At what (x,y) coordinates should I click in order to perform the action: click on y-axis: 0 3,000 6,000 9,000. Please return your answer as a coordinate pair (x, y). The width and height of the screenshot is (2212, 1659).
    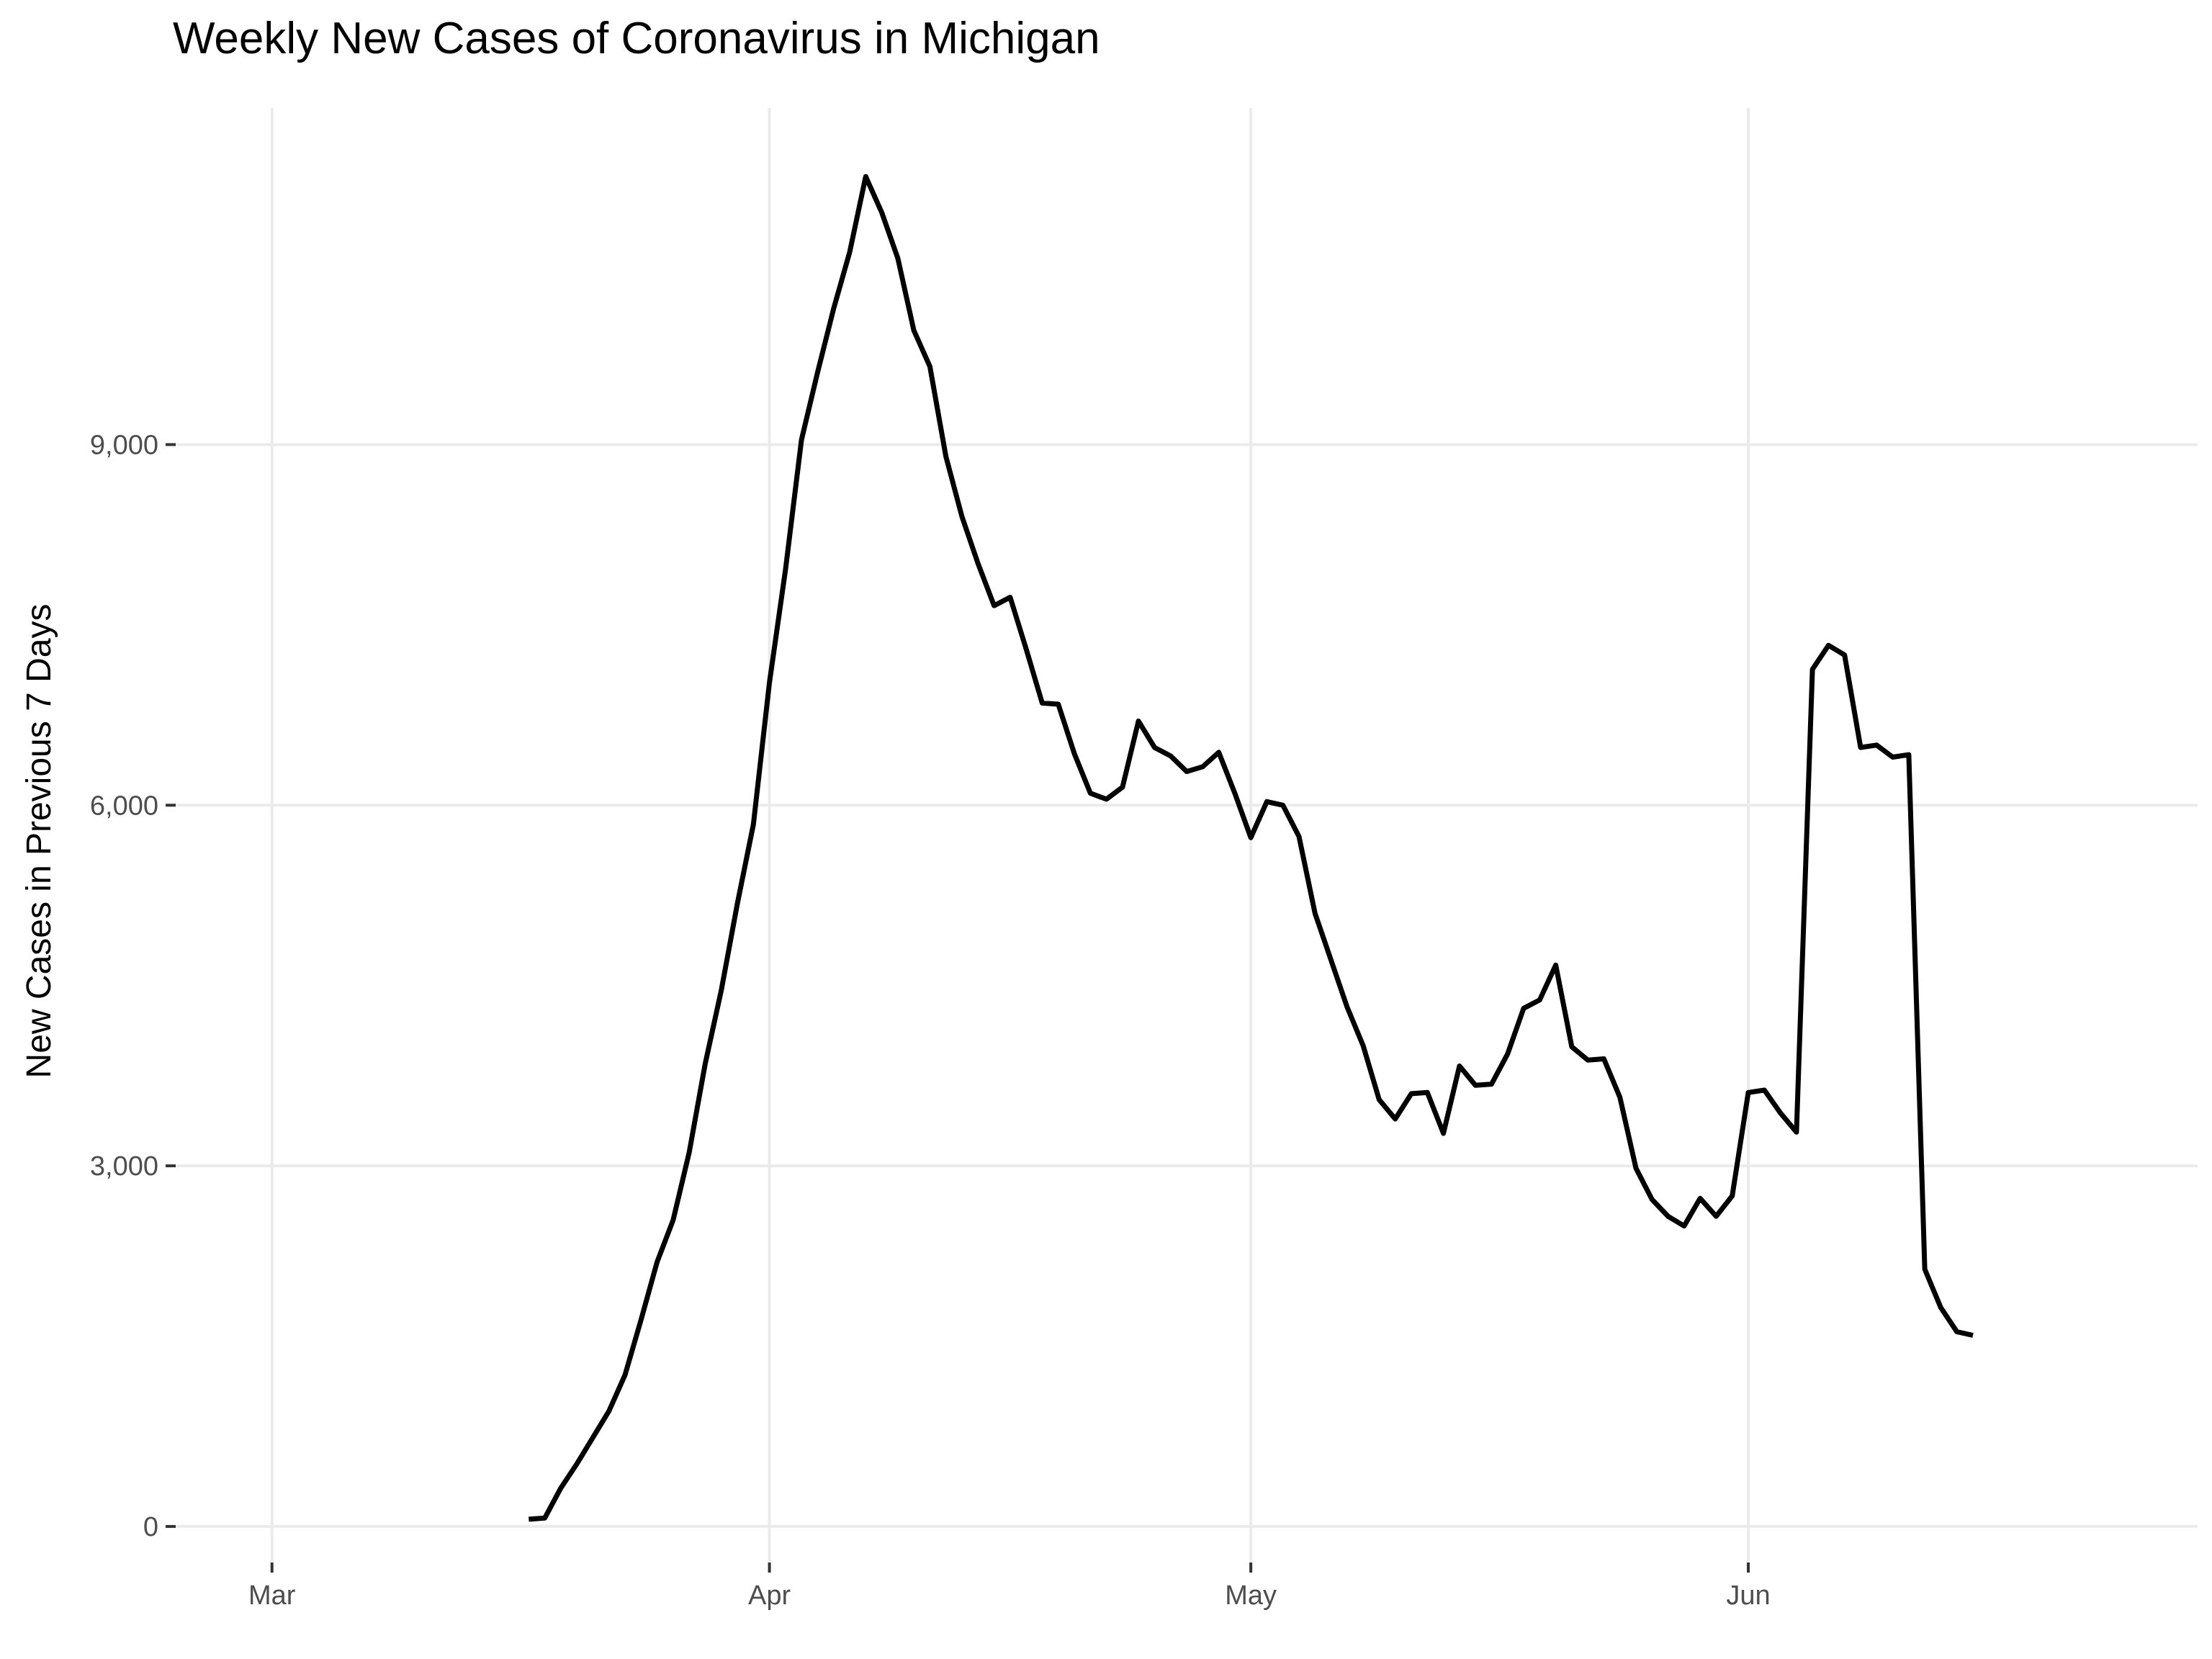
    Looking at the image, I should click on (133, 986).